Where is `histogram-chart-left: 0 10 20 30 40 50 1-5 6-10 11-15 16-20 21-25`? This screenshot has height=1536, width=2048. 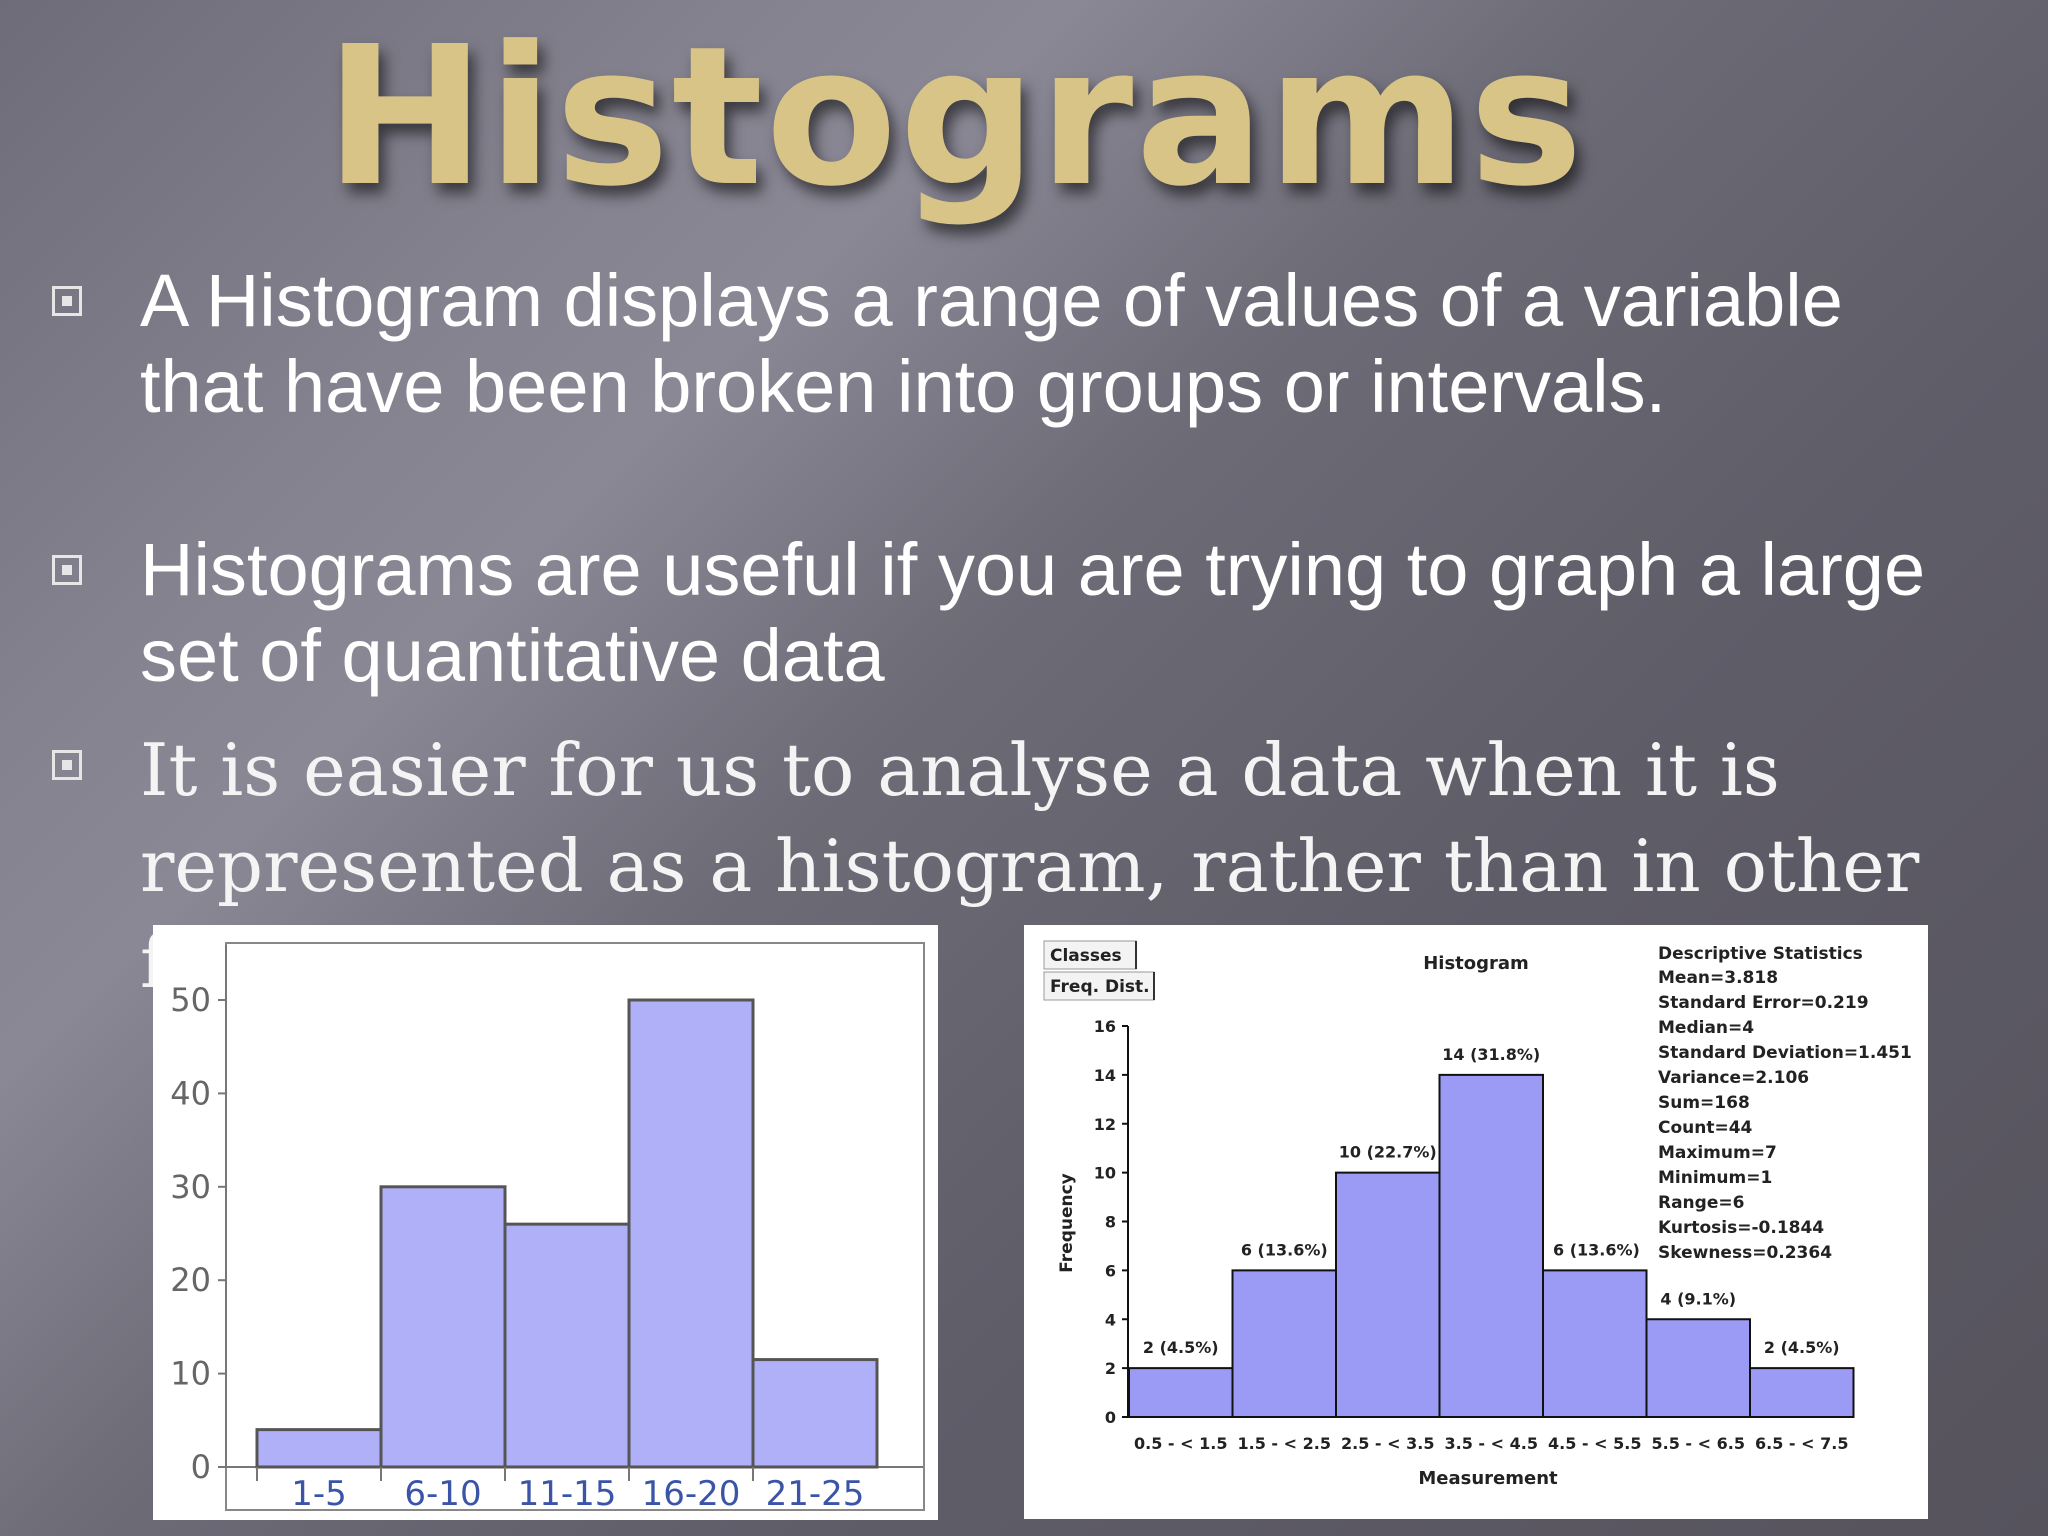 histogram-chart-left: 0 10 20 30 40 50 1-5 6-10 11-15 16-20 21-25 is located at coordinates (545, 1222).